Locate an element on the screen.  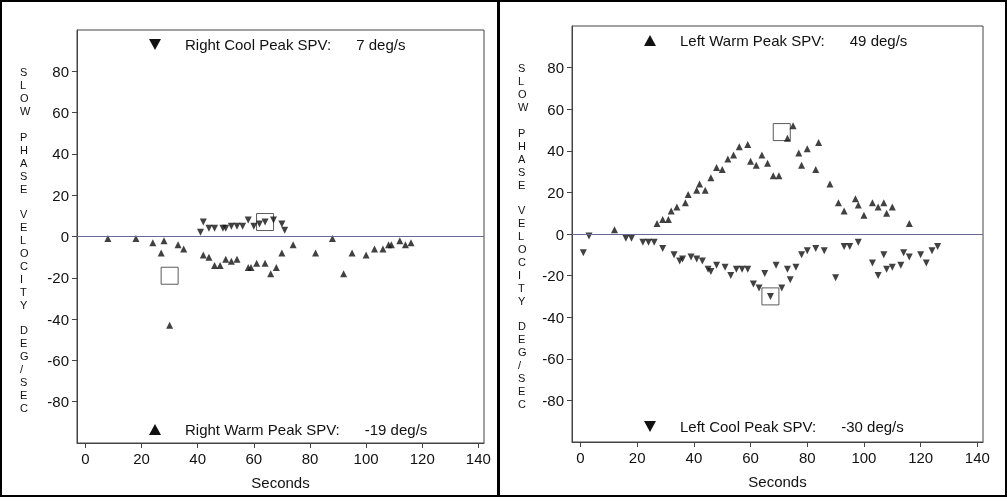
y-tick-label: -80 is located at coordinates (553, 400).